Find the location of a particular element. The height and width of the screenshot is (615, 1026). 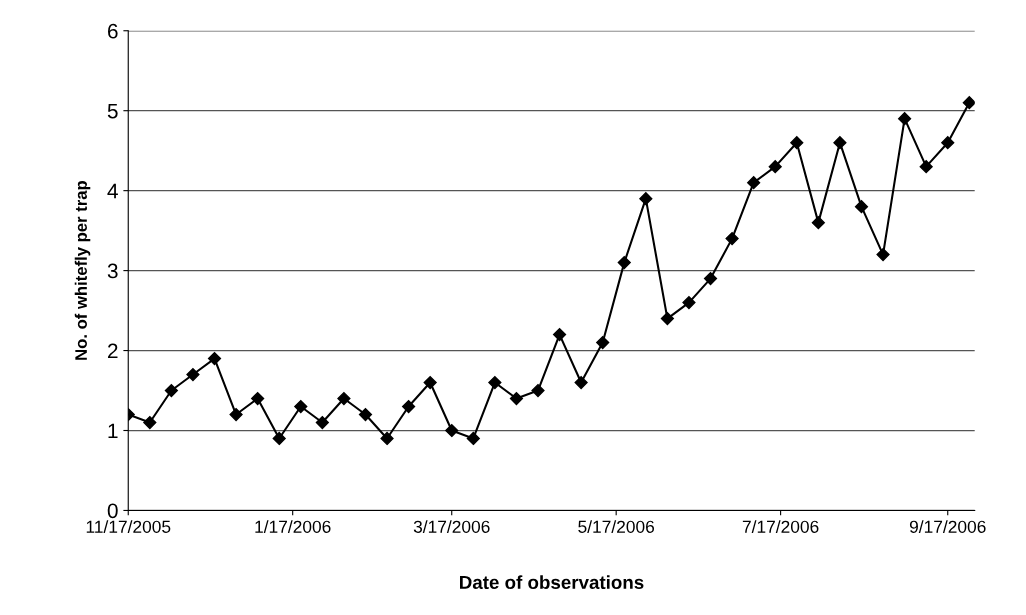

x-tick-label: 7/17/2006 is located at coordinates (780, 526).